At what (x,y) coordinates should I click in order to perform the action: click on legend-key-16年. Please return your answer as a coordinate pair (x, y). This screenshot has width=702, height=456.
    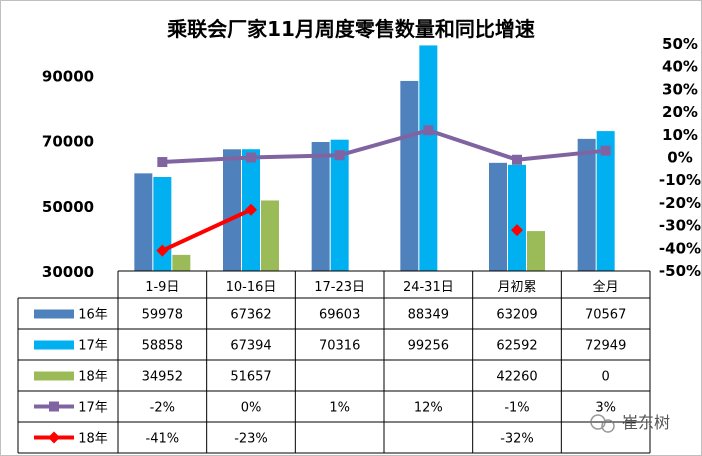
    Looking at the image, I should click on (54, 314).